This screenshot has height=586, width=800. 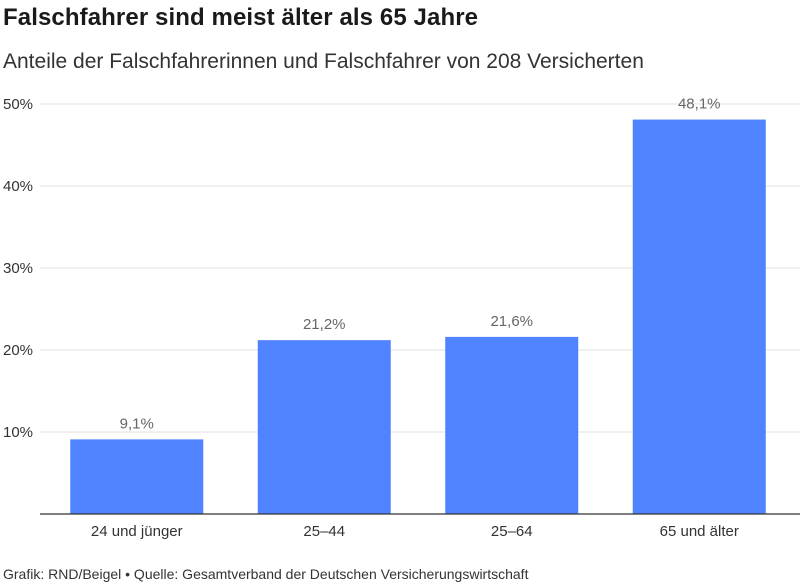 I want to click on y-tick-label: 40%, so click(x=18, y=186).